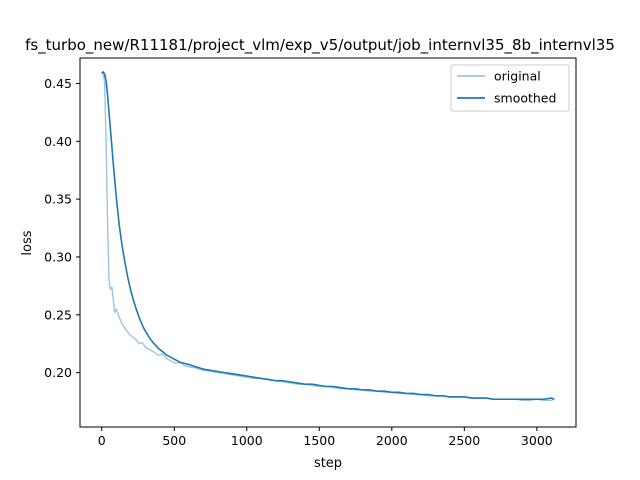 The width and height of the screenshot is (640, 480). I want to click on x-tick-label: 1500, so click(319, 440).